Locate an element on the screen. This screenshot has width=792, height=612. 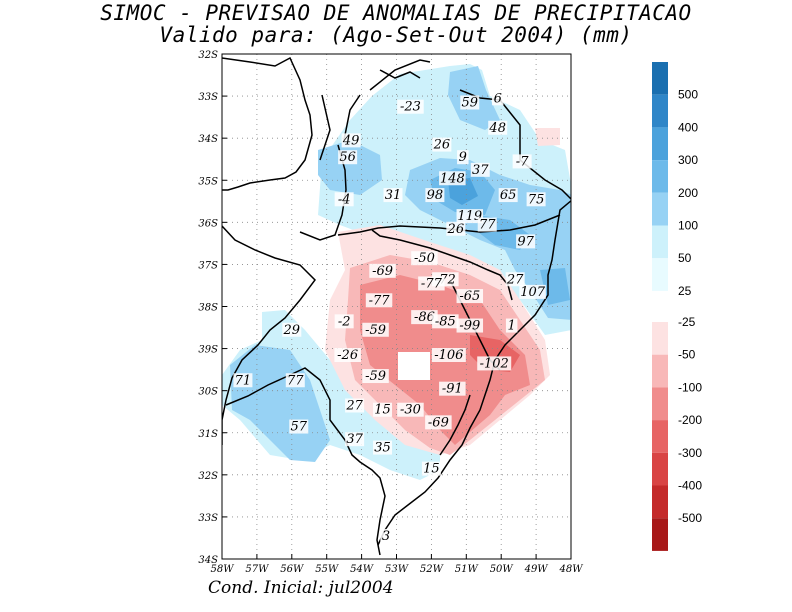
anomaly-value: 97 is located at coordinates (525, 241).